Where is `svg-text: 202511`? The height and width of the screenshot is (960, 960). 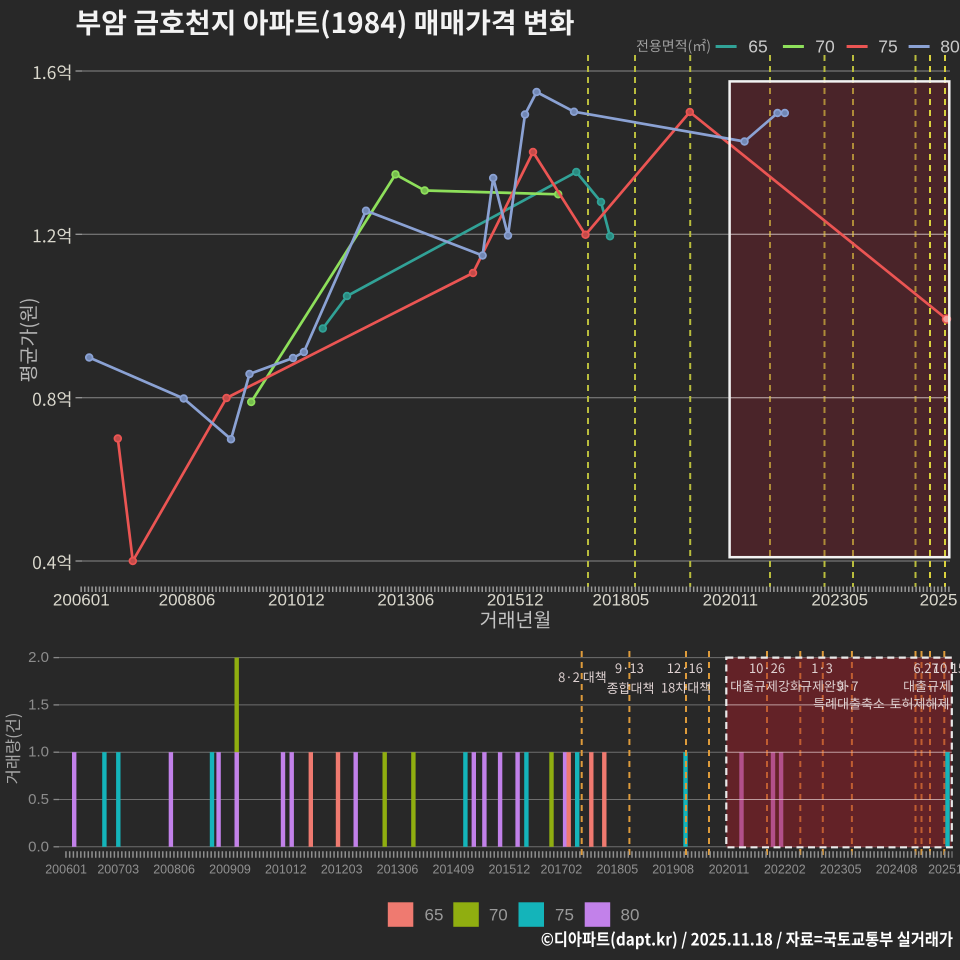 svg-text: 202511 is located at coordinates (944, 870).